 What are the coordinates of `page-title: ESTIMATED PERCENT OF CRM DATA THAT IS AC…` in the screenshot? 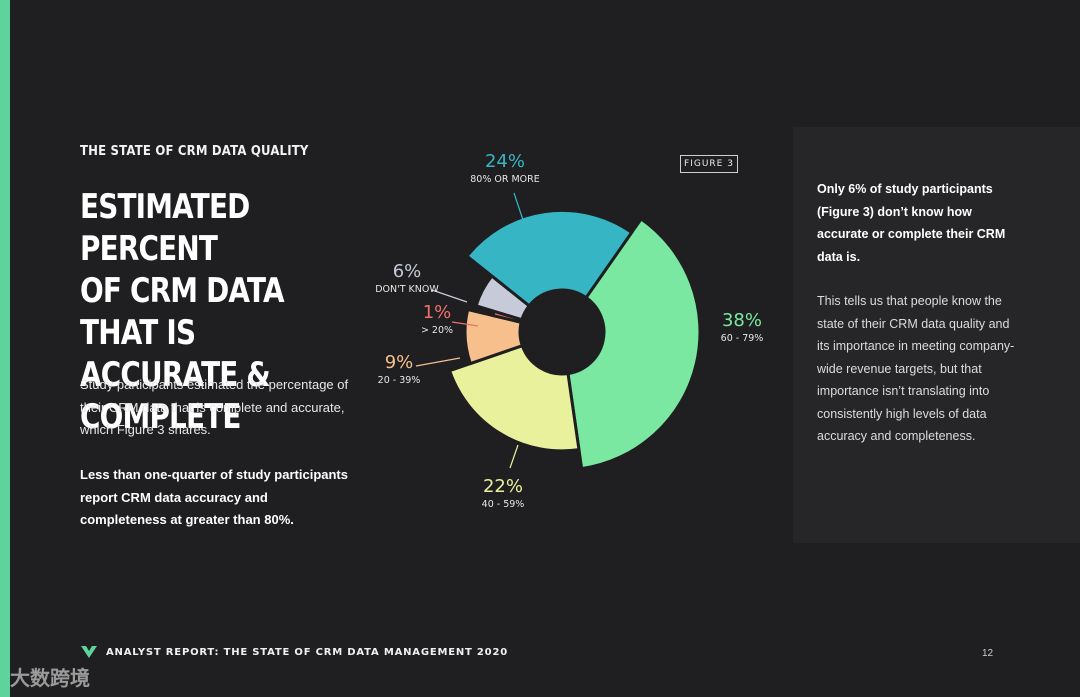 It's located at (182, 312).